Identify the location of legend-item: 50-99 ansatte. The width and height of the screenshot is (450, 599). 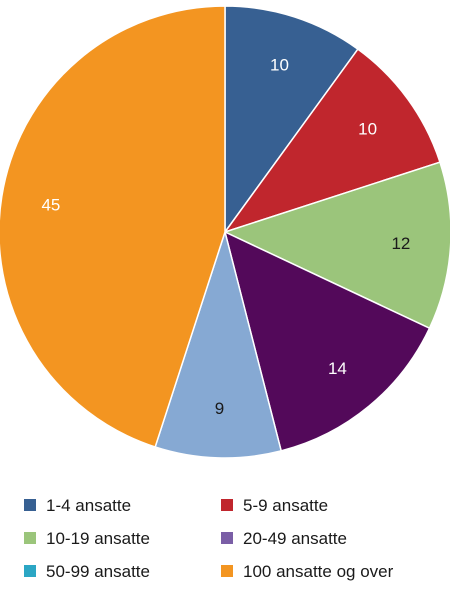
(87, 571).